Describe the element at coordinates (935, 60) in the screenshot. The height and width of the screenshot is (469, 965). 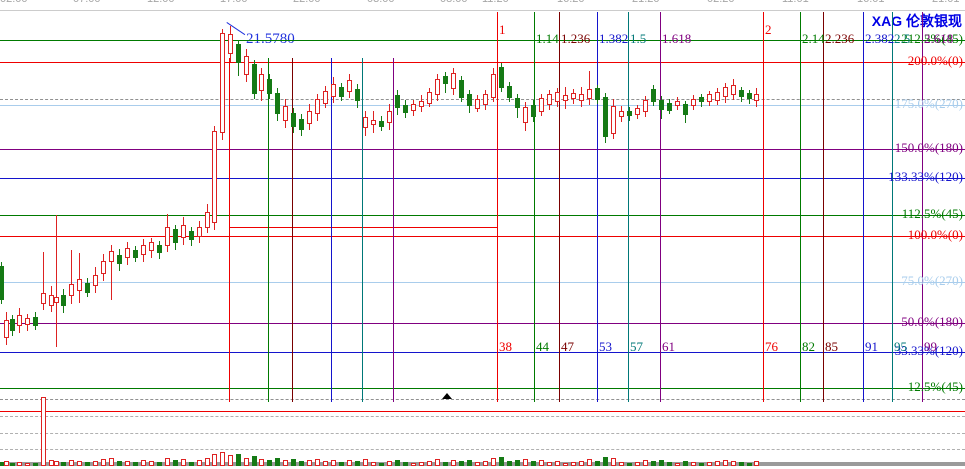
I see `gann-level-label: 200.0%(0)` at that location.